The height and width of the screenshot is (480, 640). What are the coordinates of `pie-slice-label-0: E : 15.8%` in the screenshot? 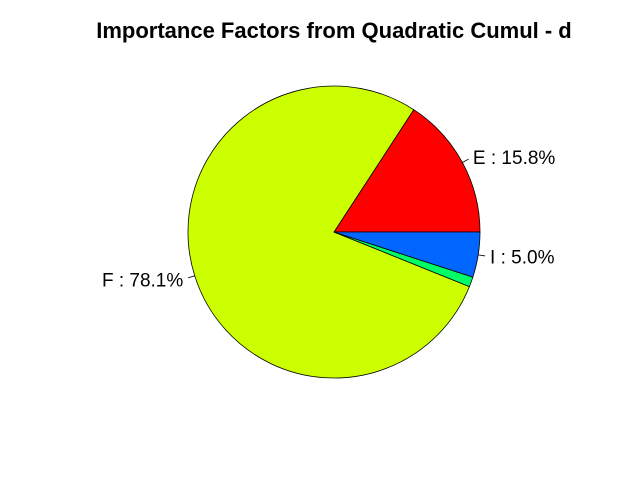 It's located at (514, 158).